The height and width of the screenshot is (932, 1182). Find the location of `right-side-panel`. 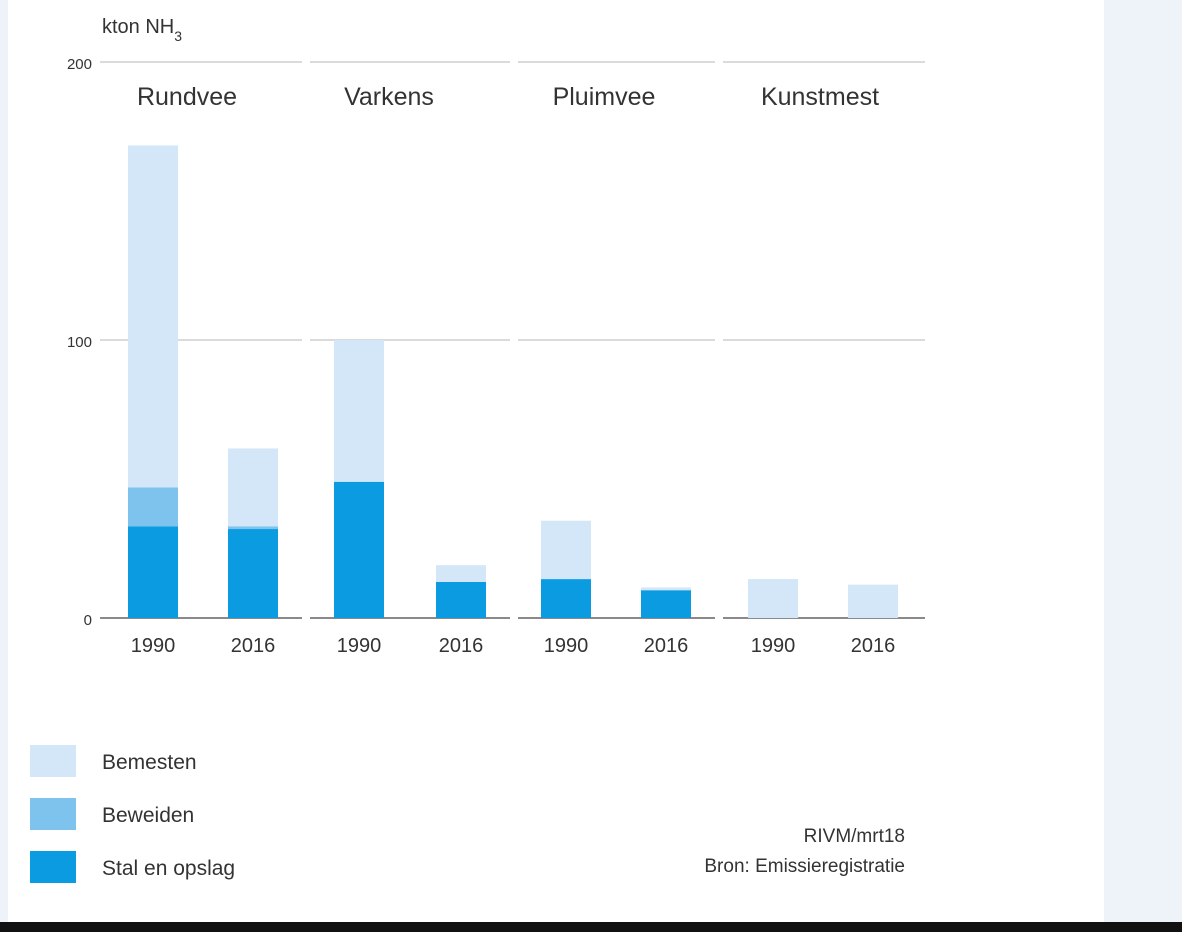

right-side-panel is located at coordinates (1143, 466).